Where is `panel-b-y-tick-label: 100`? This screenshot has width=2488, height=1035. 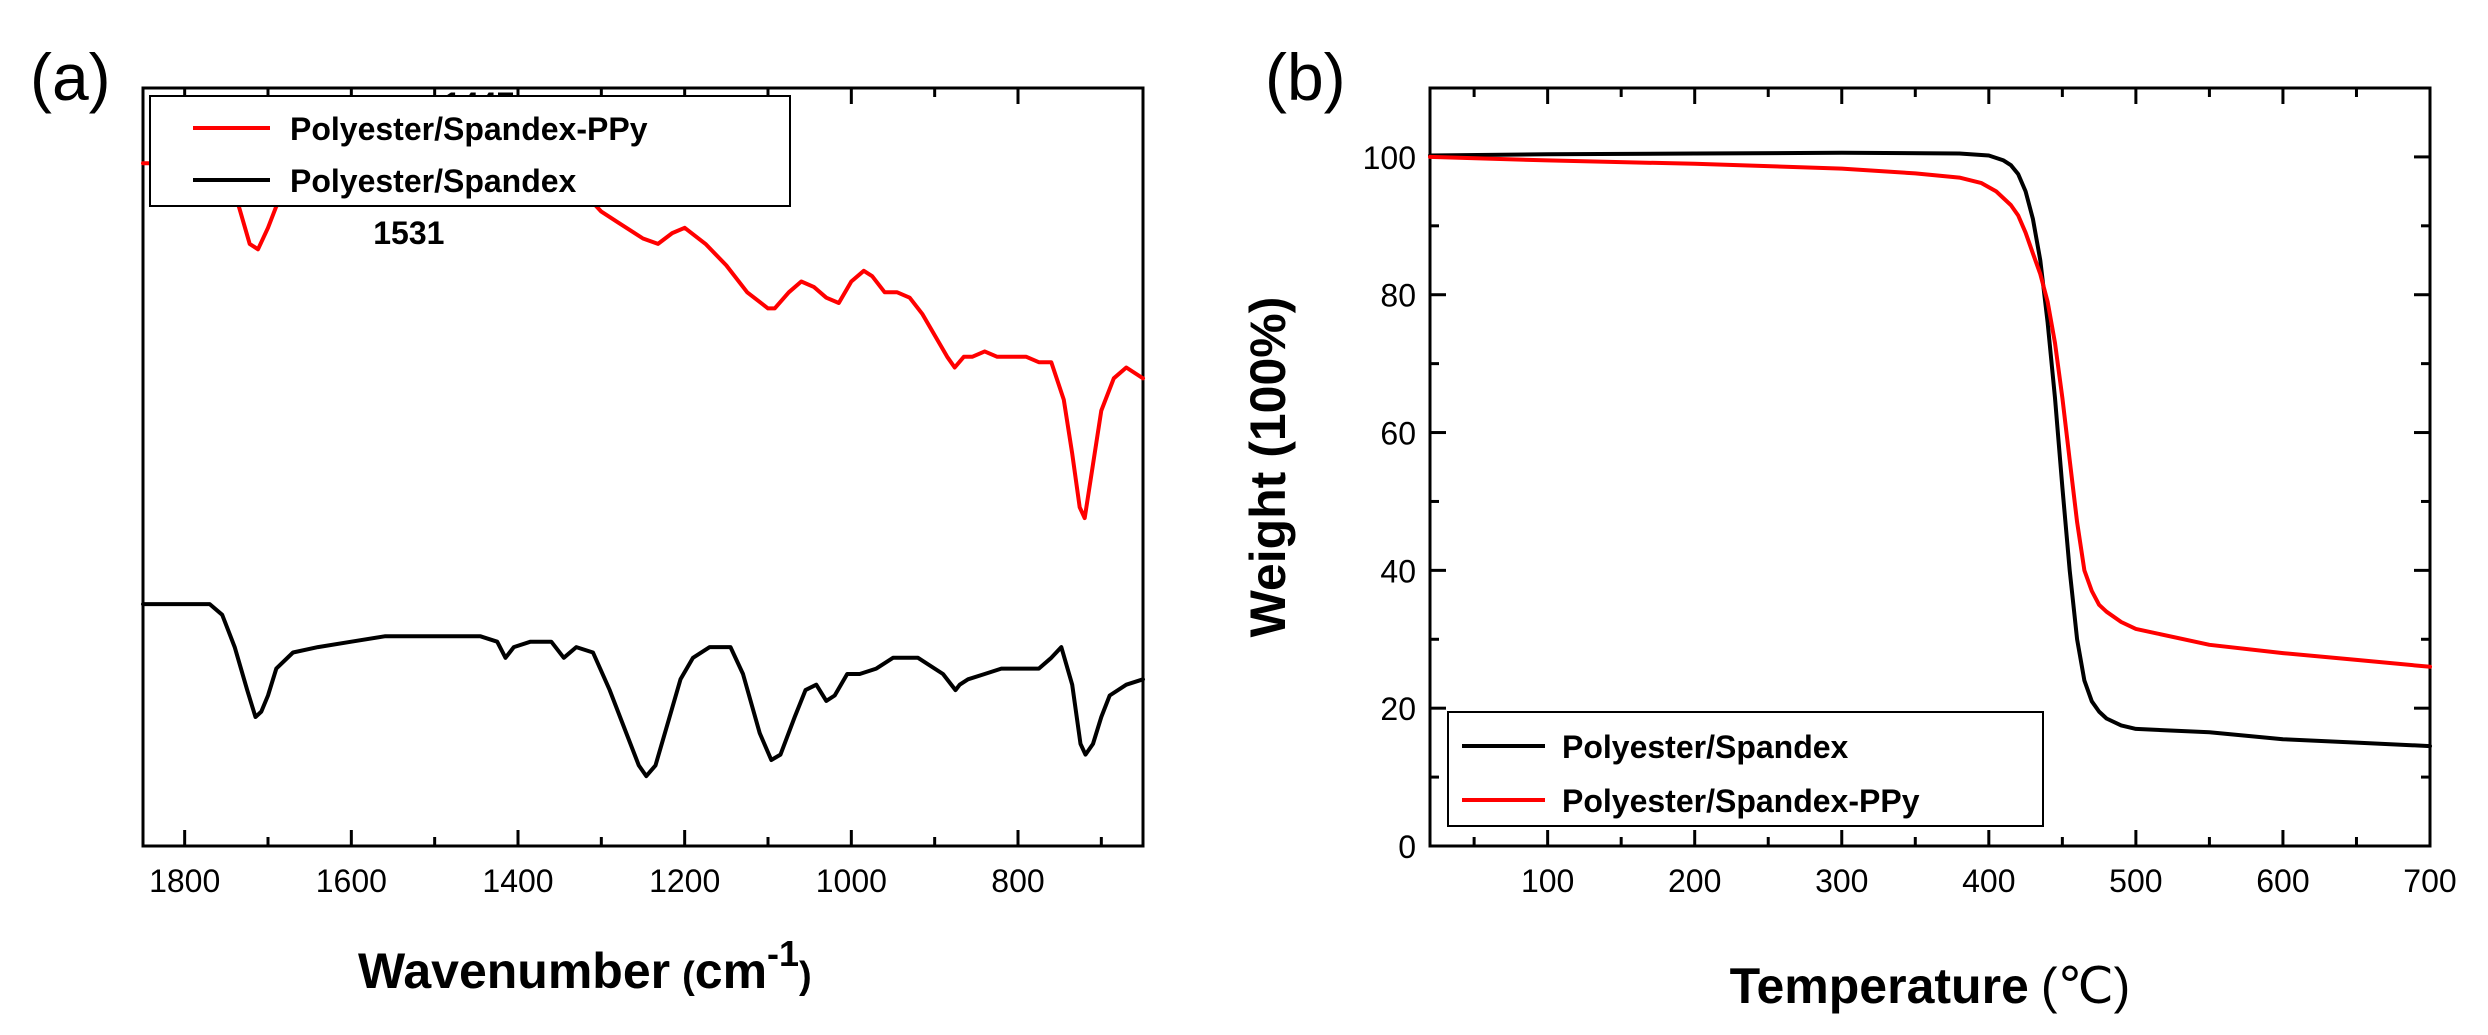 panel-b-y-tick-label: 100 is located at coordinates (1389, 158).